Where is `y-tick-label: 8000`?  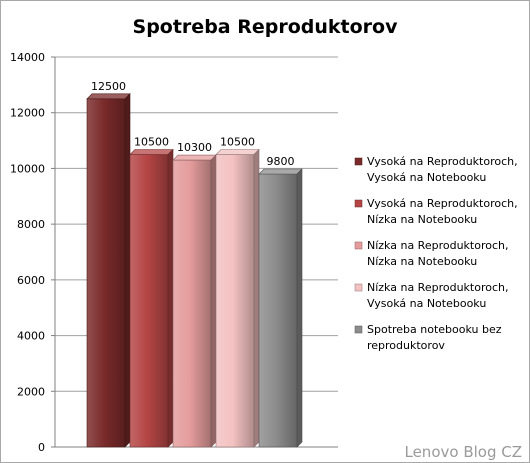 y-tick-label: 8000 is located at coordinates (31, 224).